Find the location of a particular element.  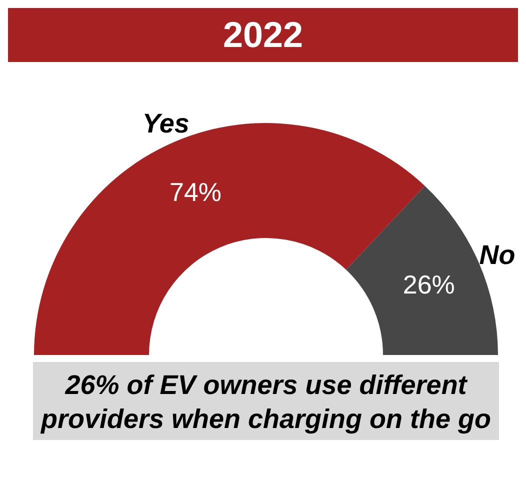

slice-label: Yes is located at coordinates (166, 123).